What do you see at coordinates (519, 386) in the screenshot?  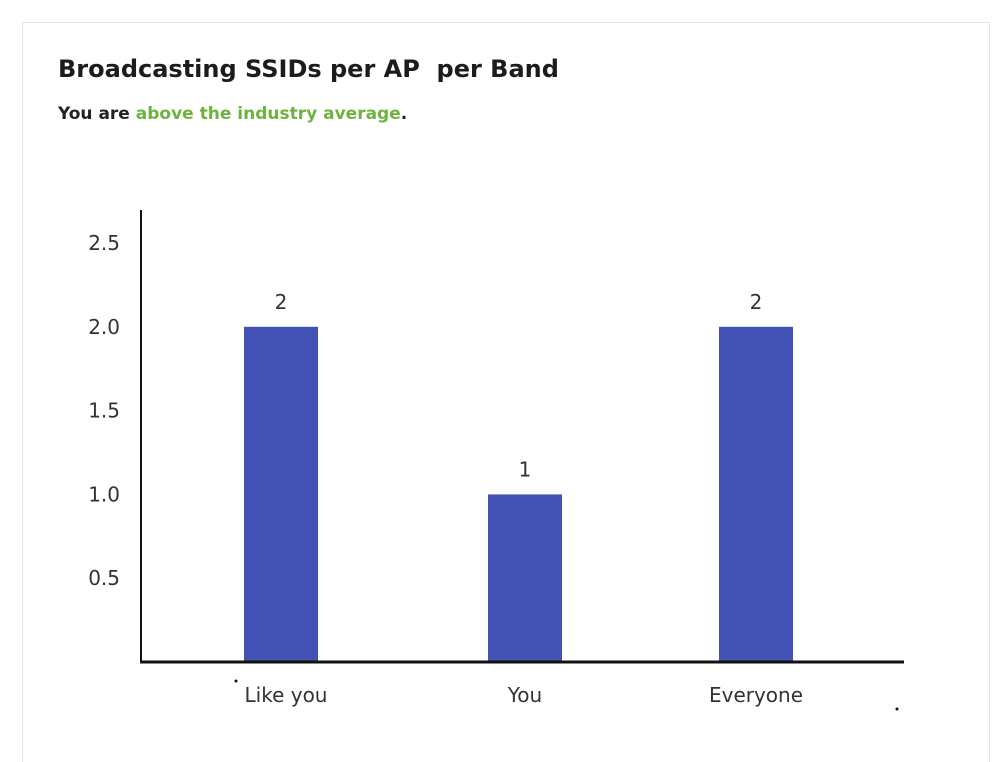 I see `data-labels: 2 1 2` at bounding box center [519, 386].